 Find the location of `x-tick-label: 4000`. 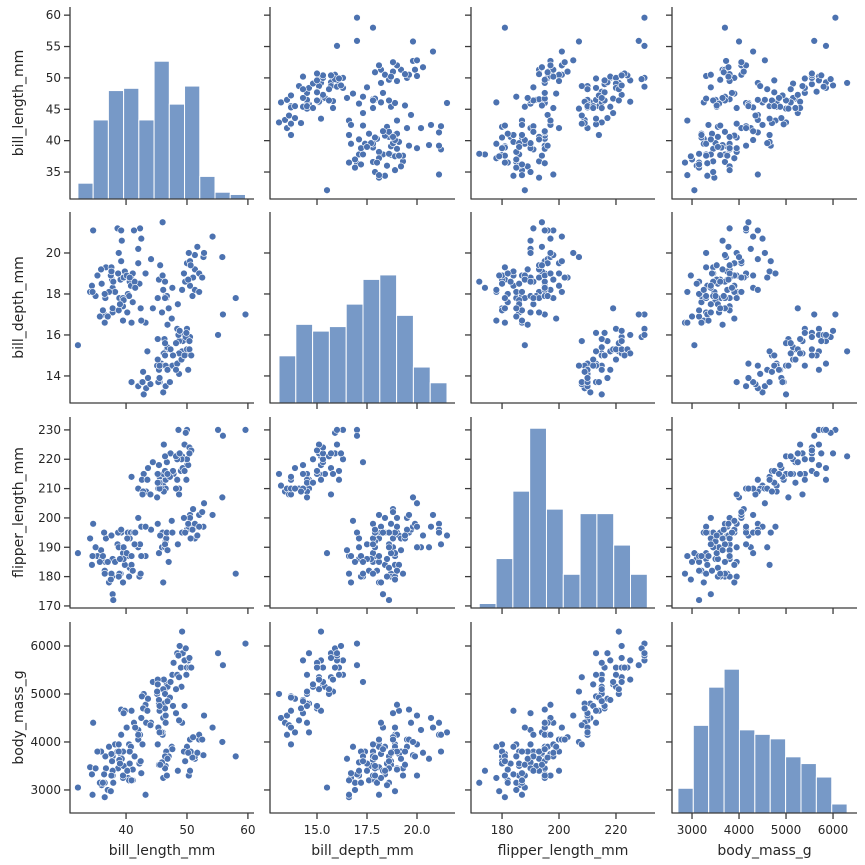

x-tick-label: 4000 is located at coordinates (739, 830).